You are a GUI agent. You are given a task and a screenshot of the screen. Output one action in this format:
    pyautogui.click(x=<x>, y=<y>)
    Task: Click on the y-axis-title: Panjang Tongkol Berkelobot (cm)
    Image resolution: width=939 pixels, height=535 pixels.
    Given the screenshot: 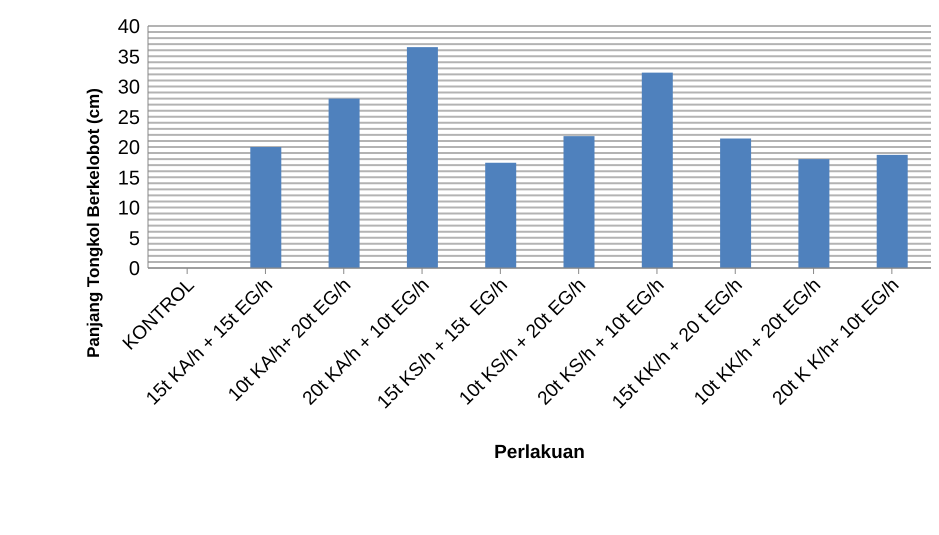 What is the action you would take?
    pyautogui.click(x=94, y=223)
    